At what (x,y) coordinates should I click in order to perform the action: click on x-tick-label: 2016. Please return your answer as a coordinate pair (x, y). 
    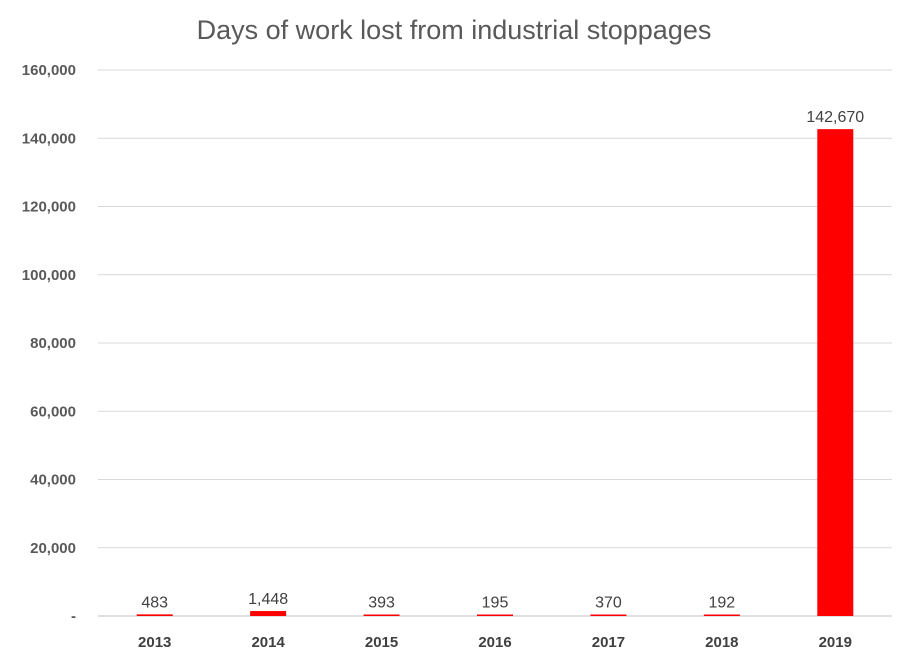
    Looking at the image, I should click on (494, 642).